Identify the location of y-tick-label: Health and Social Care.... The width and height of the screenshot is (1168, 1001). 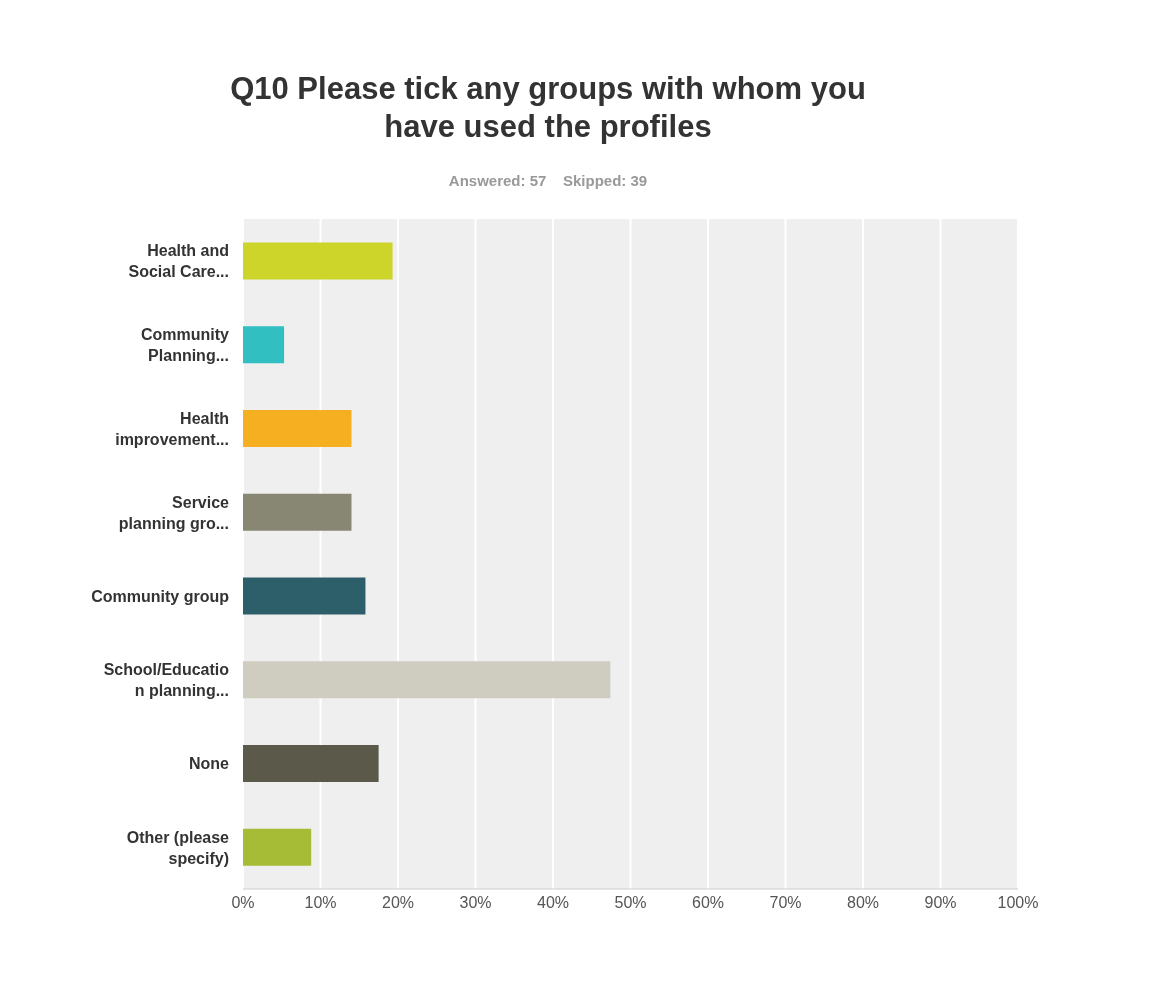
(178, 260).